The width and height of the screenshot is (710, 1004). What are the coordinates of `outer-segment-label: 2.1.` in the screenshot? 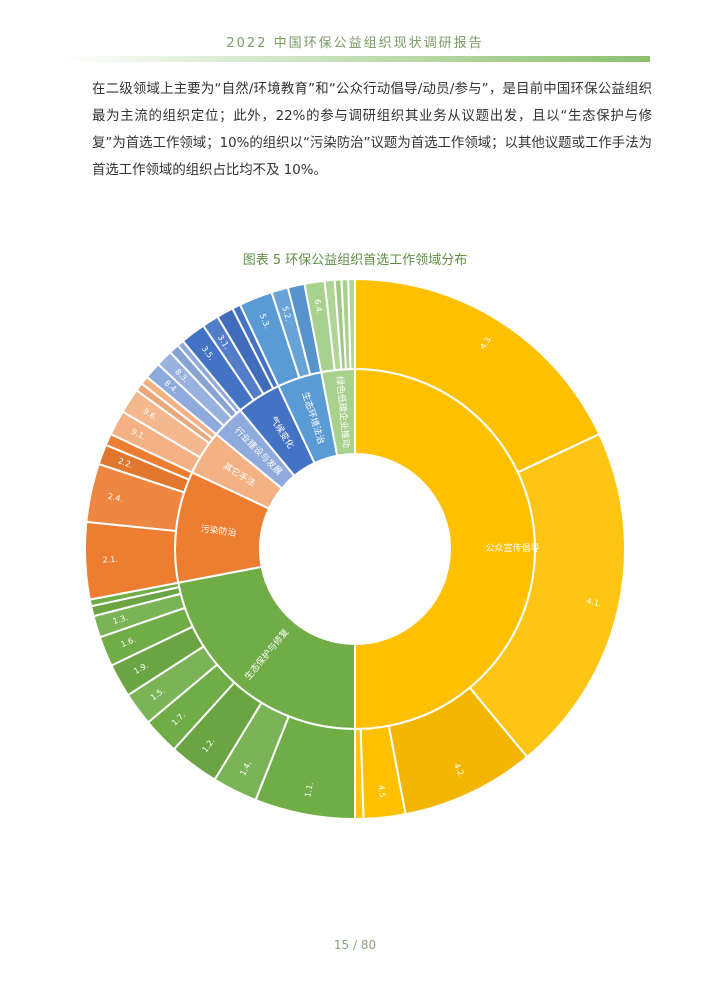 It's located at (110, 560).